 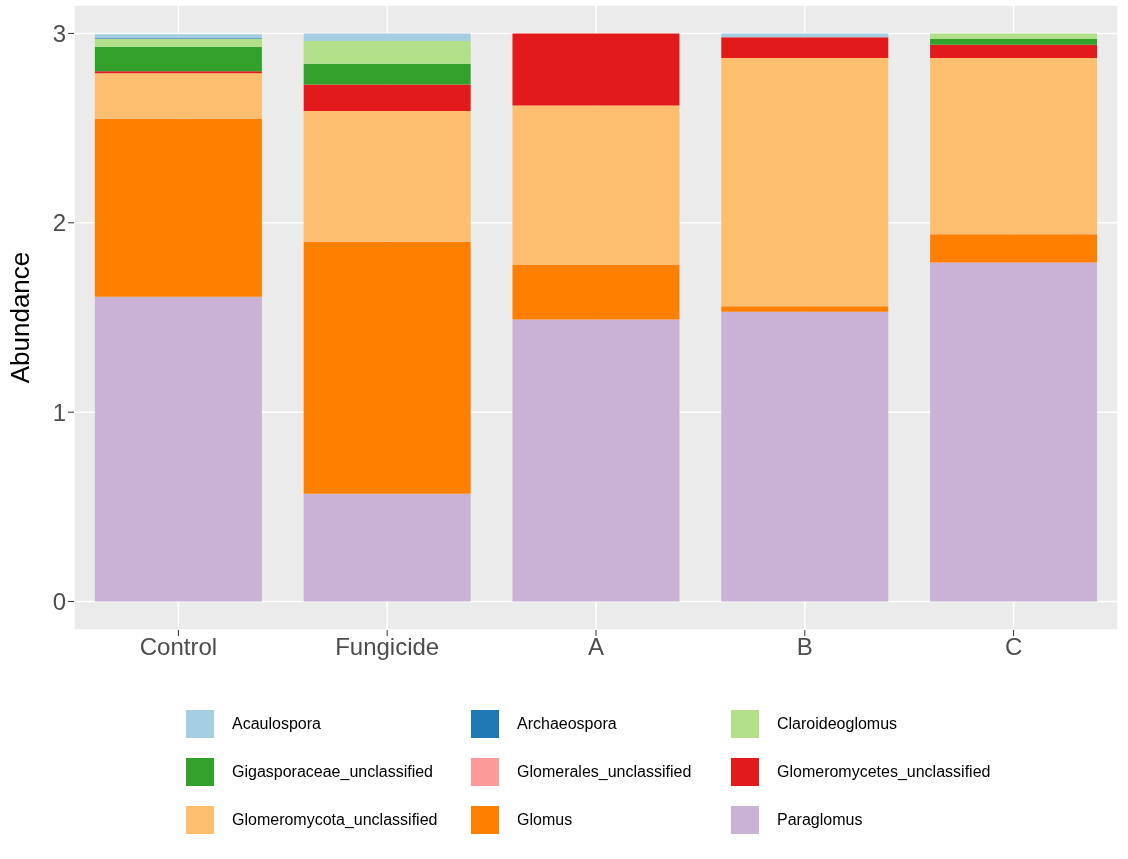 What do you see at coordinates (567, 724) in the screenshot?
I see `legend-label: Archaeospora` at bounding box center [567, 724].